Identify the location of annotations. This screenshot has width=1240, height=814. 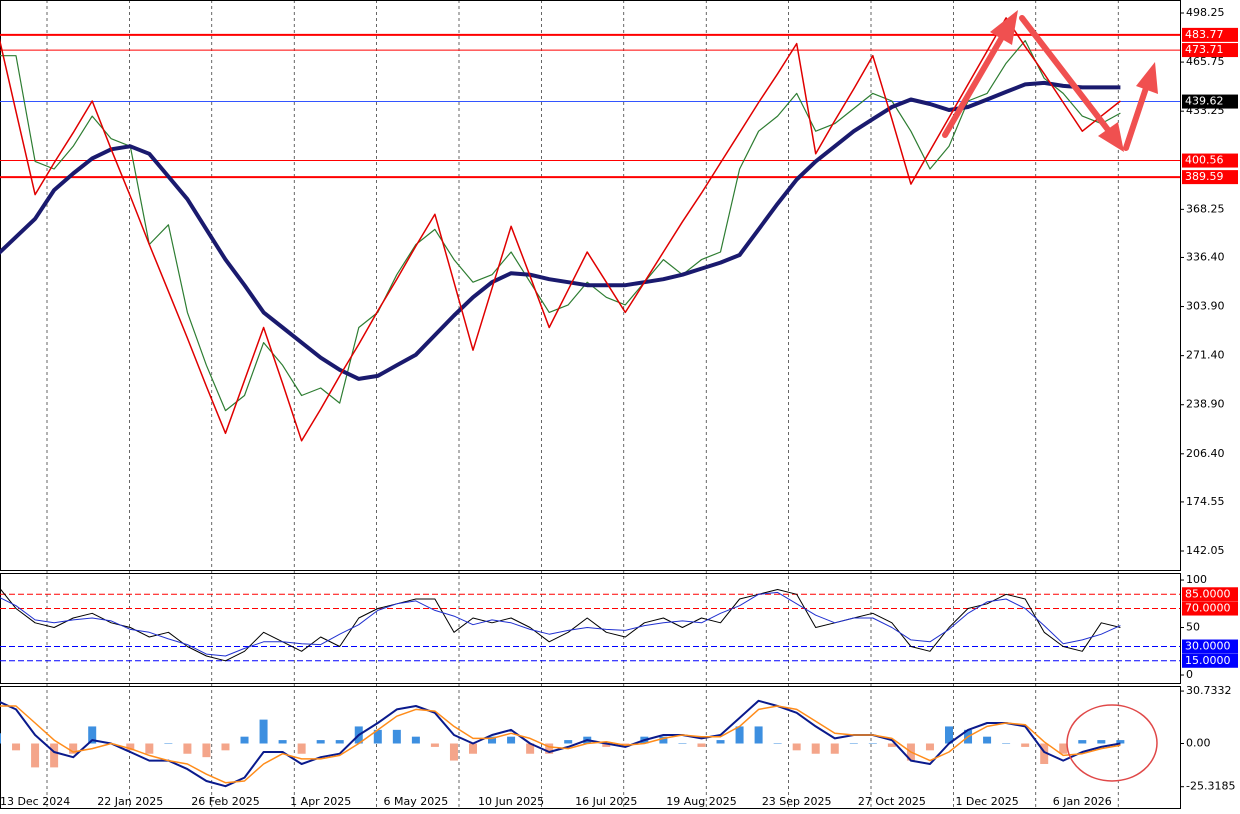
(1050, 81).